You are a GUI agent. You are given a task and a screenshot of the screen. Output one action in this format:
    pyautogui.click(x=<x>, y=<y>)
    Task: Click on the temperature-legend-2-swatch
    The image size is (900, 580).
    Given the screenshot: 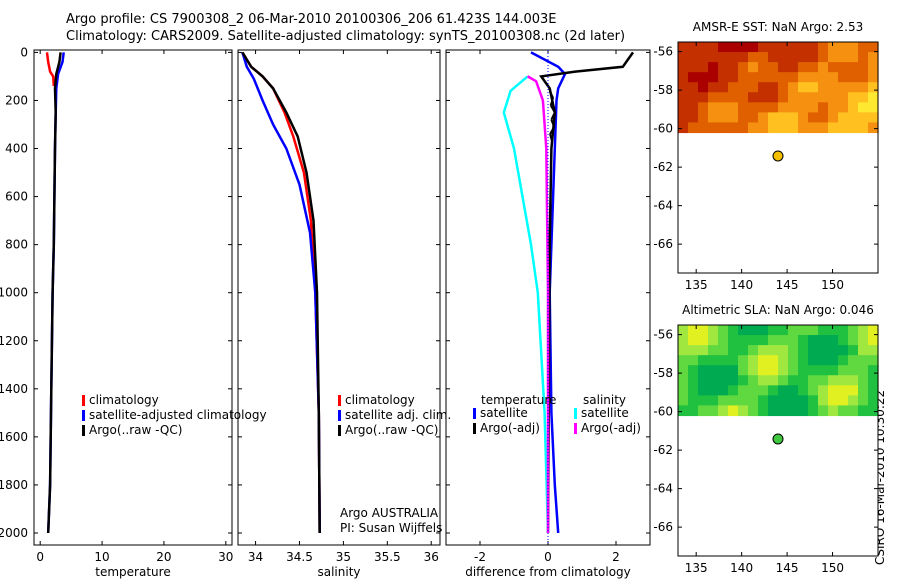 What is the action you would take?
    pyautogui.click(x=83, y=430)
    